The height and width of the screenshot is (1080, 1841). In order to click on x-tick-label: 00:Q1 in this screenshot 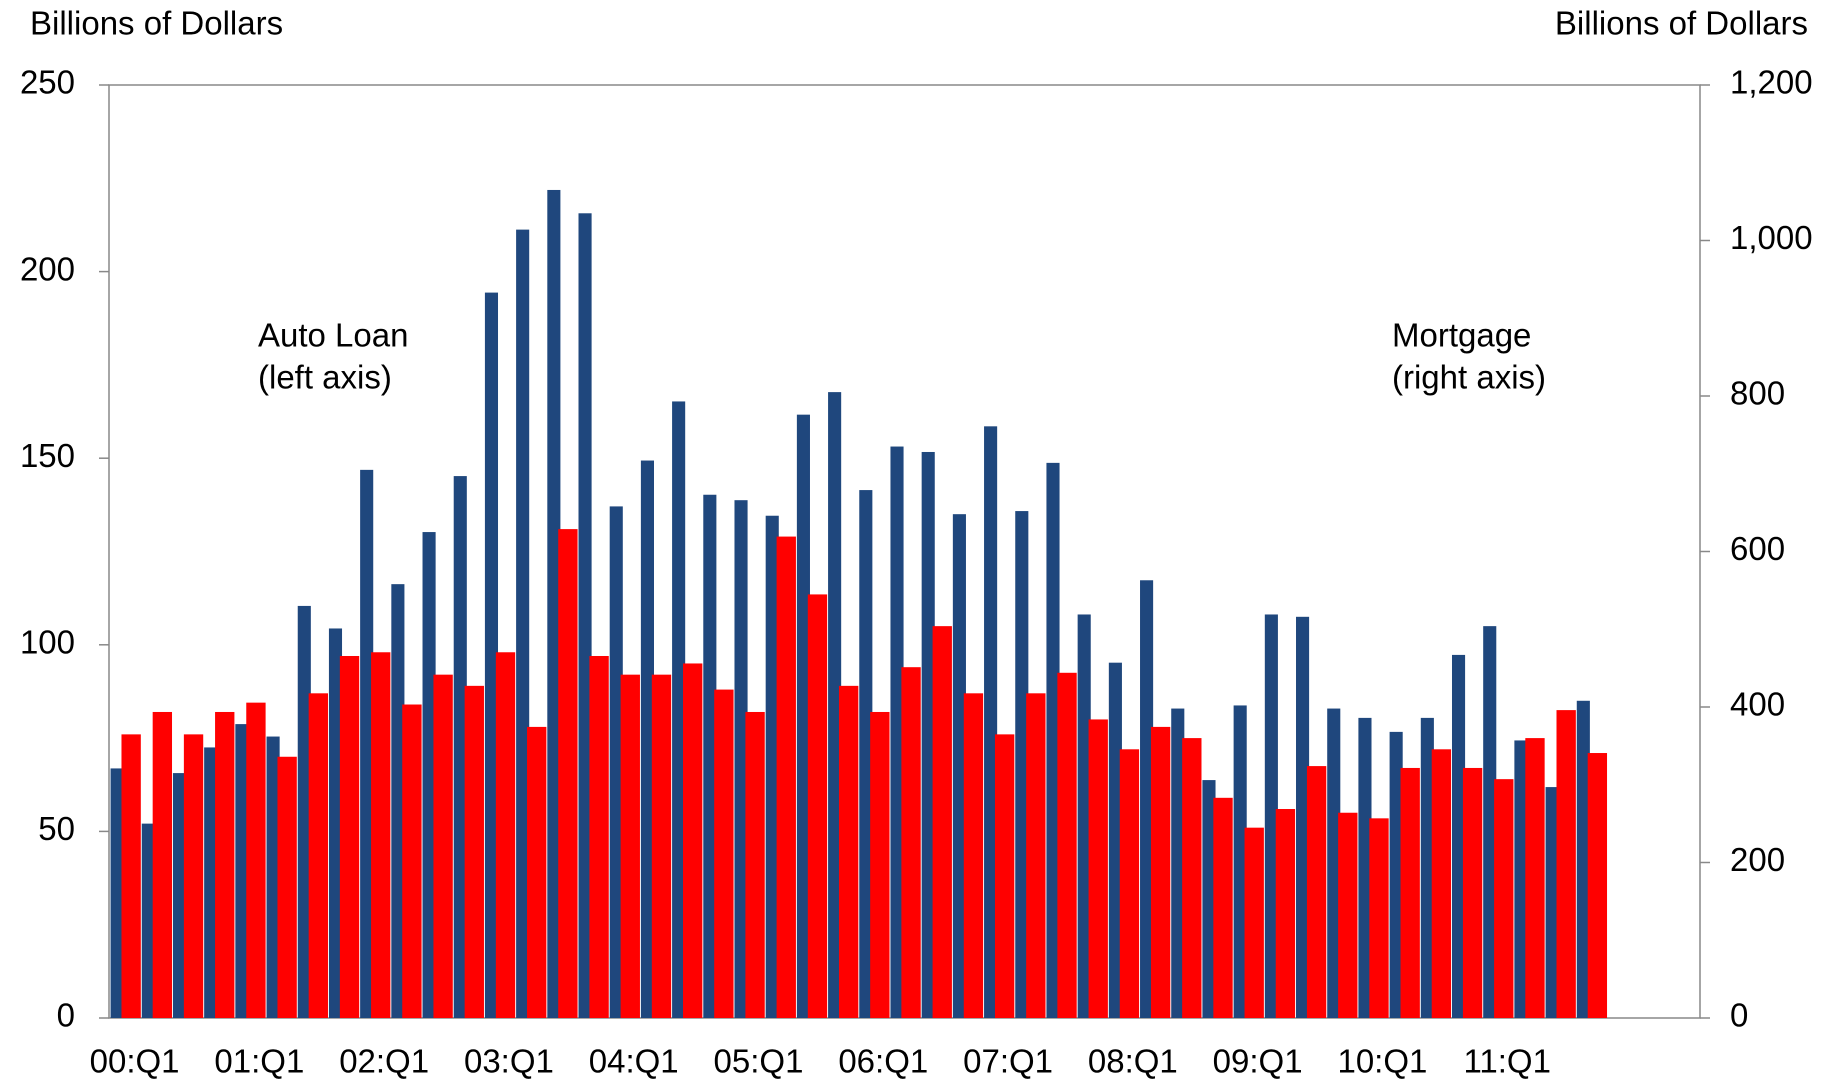, I will do `click(135, 1061)`.